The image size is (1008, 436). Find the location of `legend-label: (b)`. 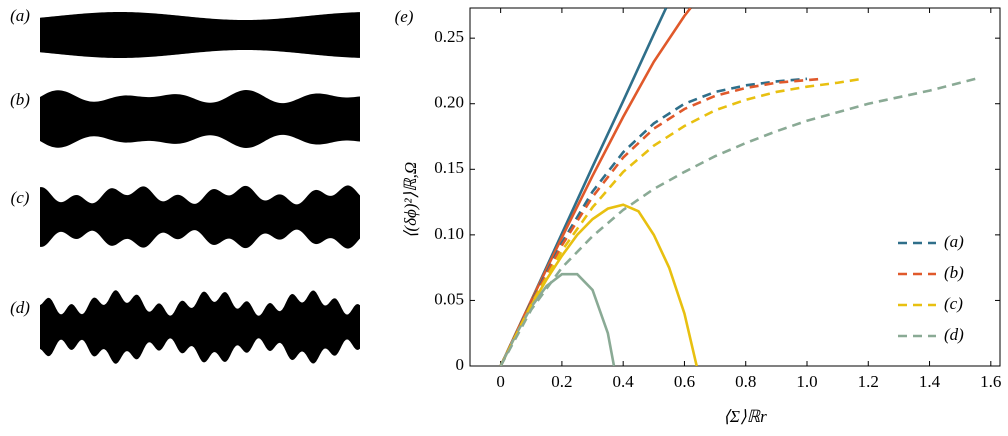

legend-label: (b) is located at coordinates (954, 272).